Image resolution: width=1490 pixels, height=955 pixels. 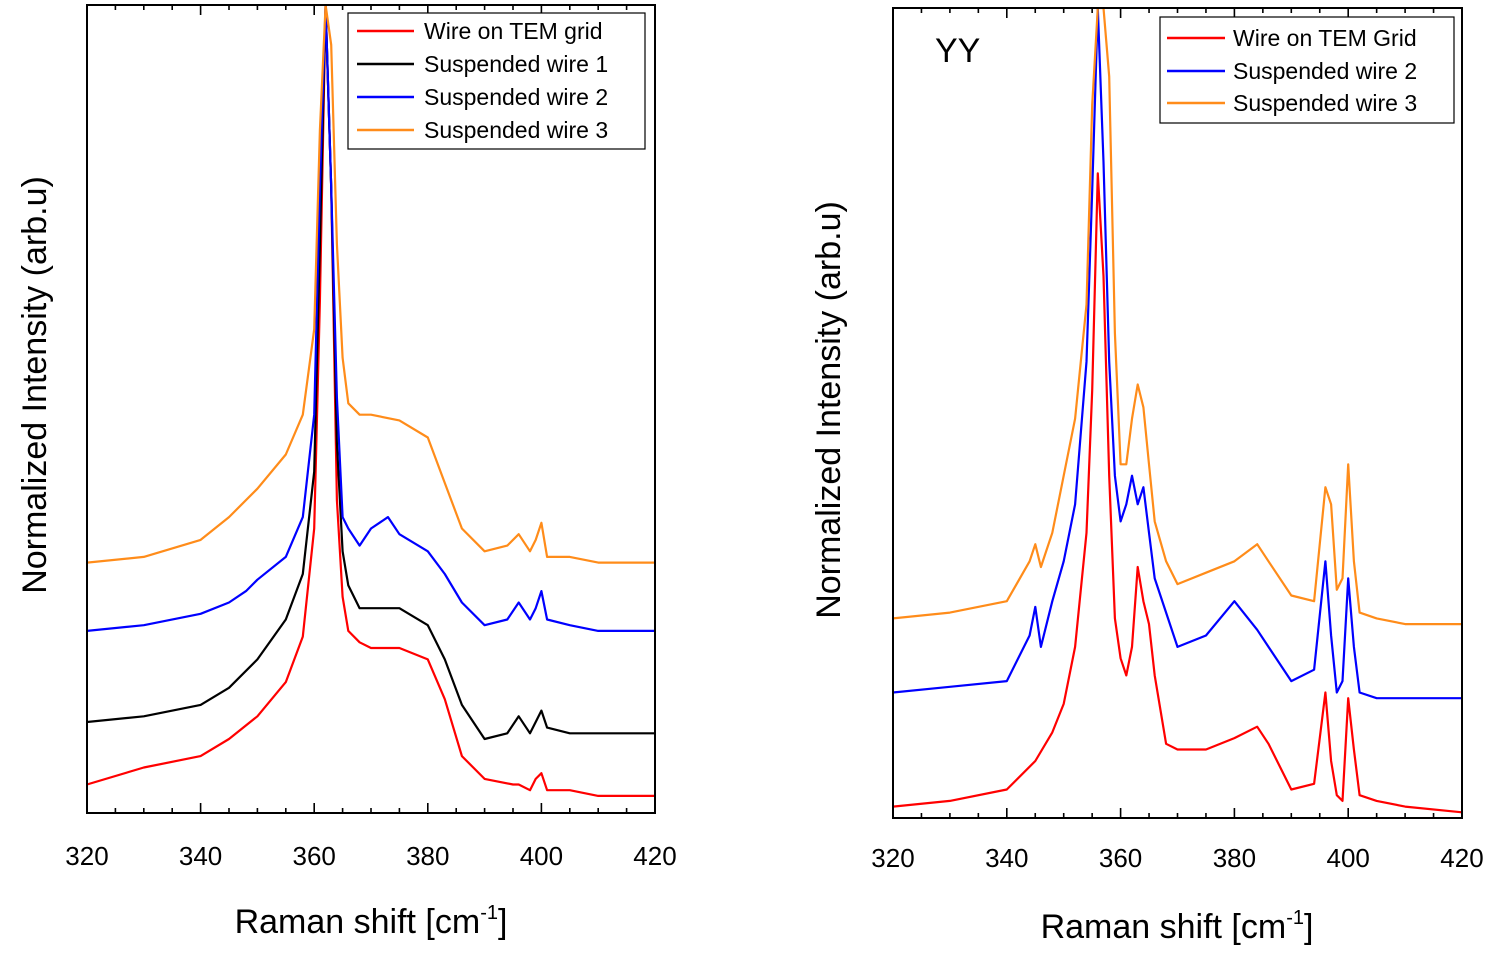 I want to click on chart-left-y-axis-title: Normalized Intensity (arb.u), so click(x=35, y=385).